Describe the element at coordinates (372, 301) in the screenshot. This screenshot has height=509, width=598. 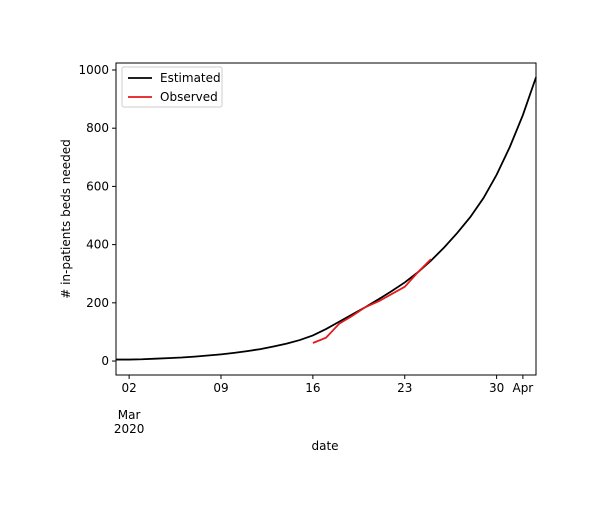
I see `line-series` at that location.